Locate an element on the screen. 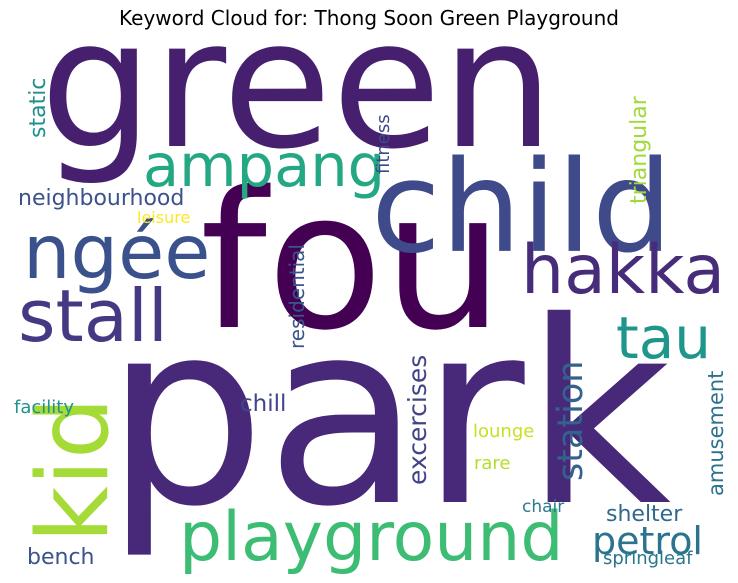 This screenshot has width=738, height=583. word-residential: residential is located at coordinates (297, 296).